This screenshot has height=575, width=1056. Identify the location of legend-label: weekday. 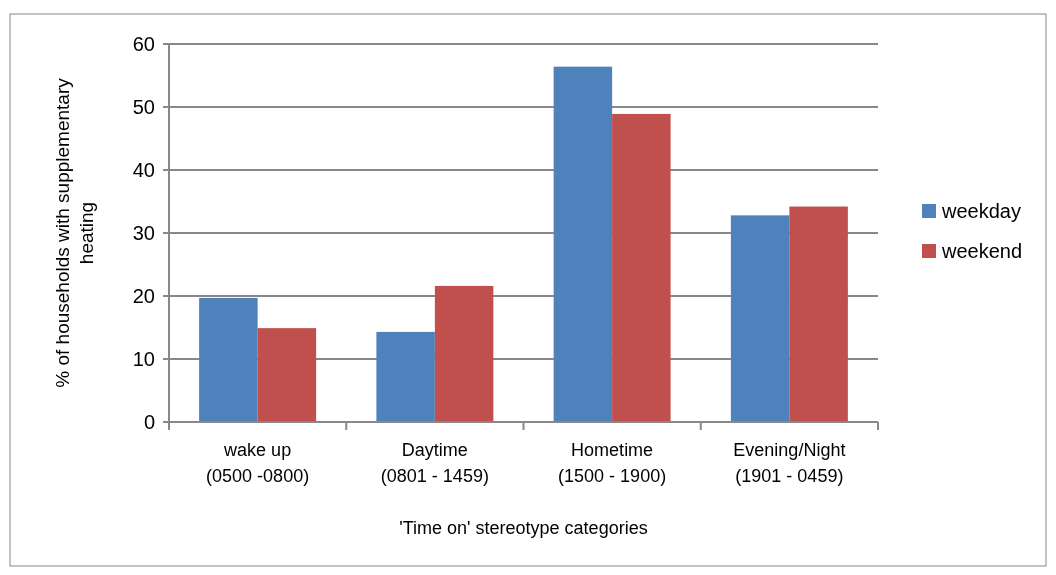
(981, 211).